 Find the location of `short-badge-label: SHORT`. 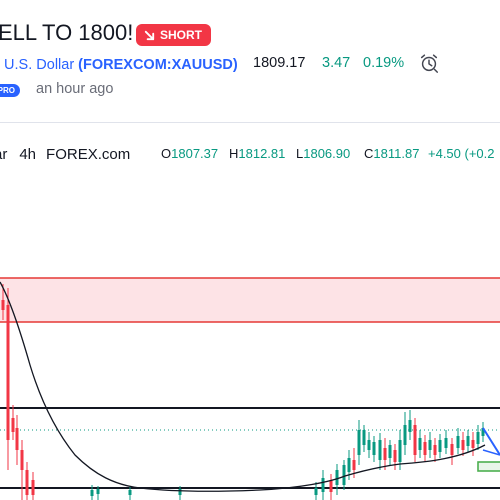

short-badge-label: SHORT is located at coordinates (181, 35).